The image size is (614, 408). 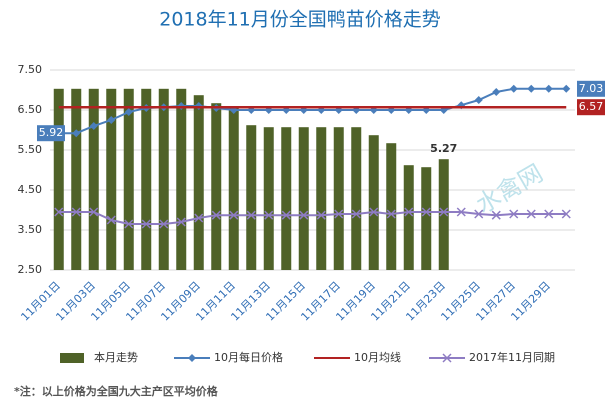 I want to click on y-tick-label: 4.50, so click(x=30, y=189).